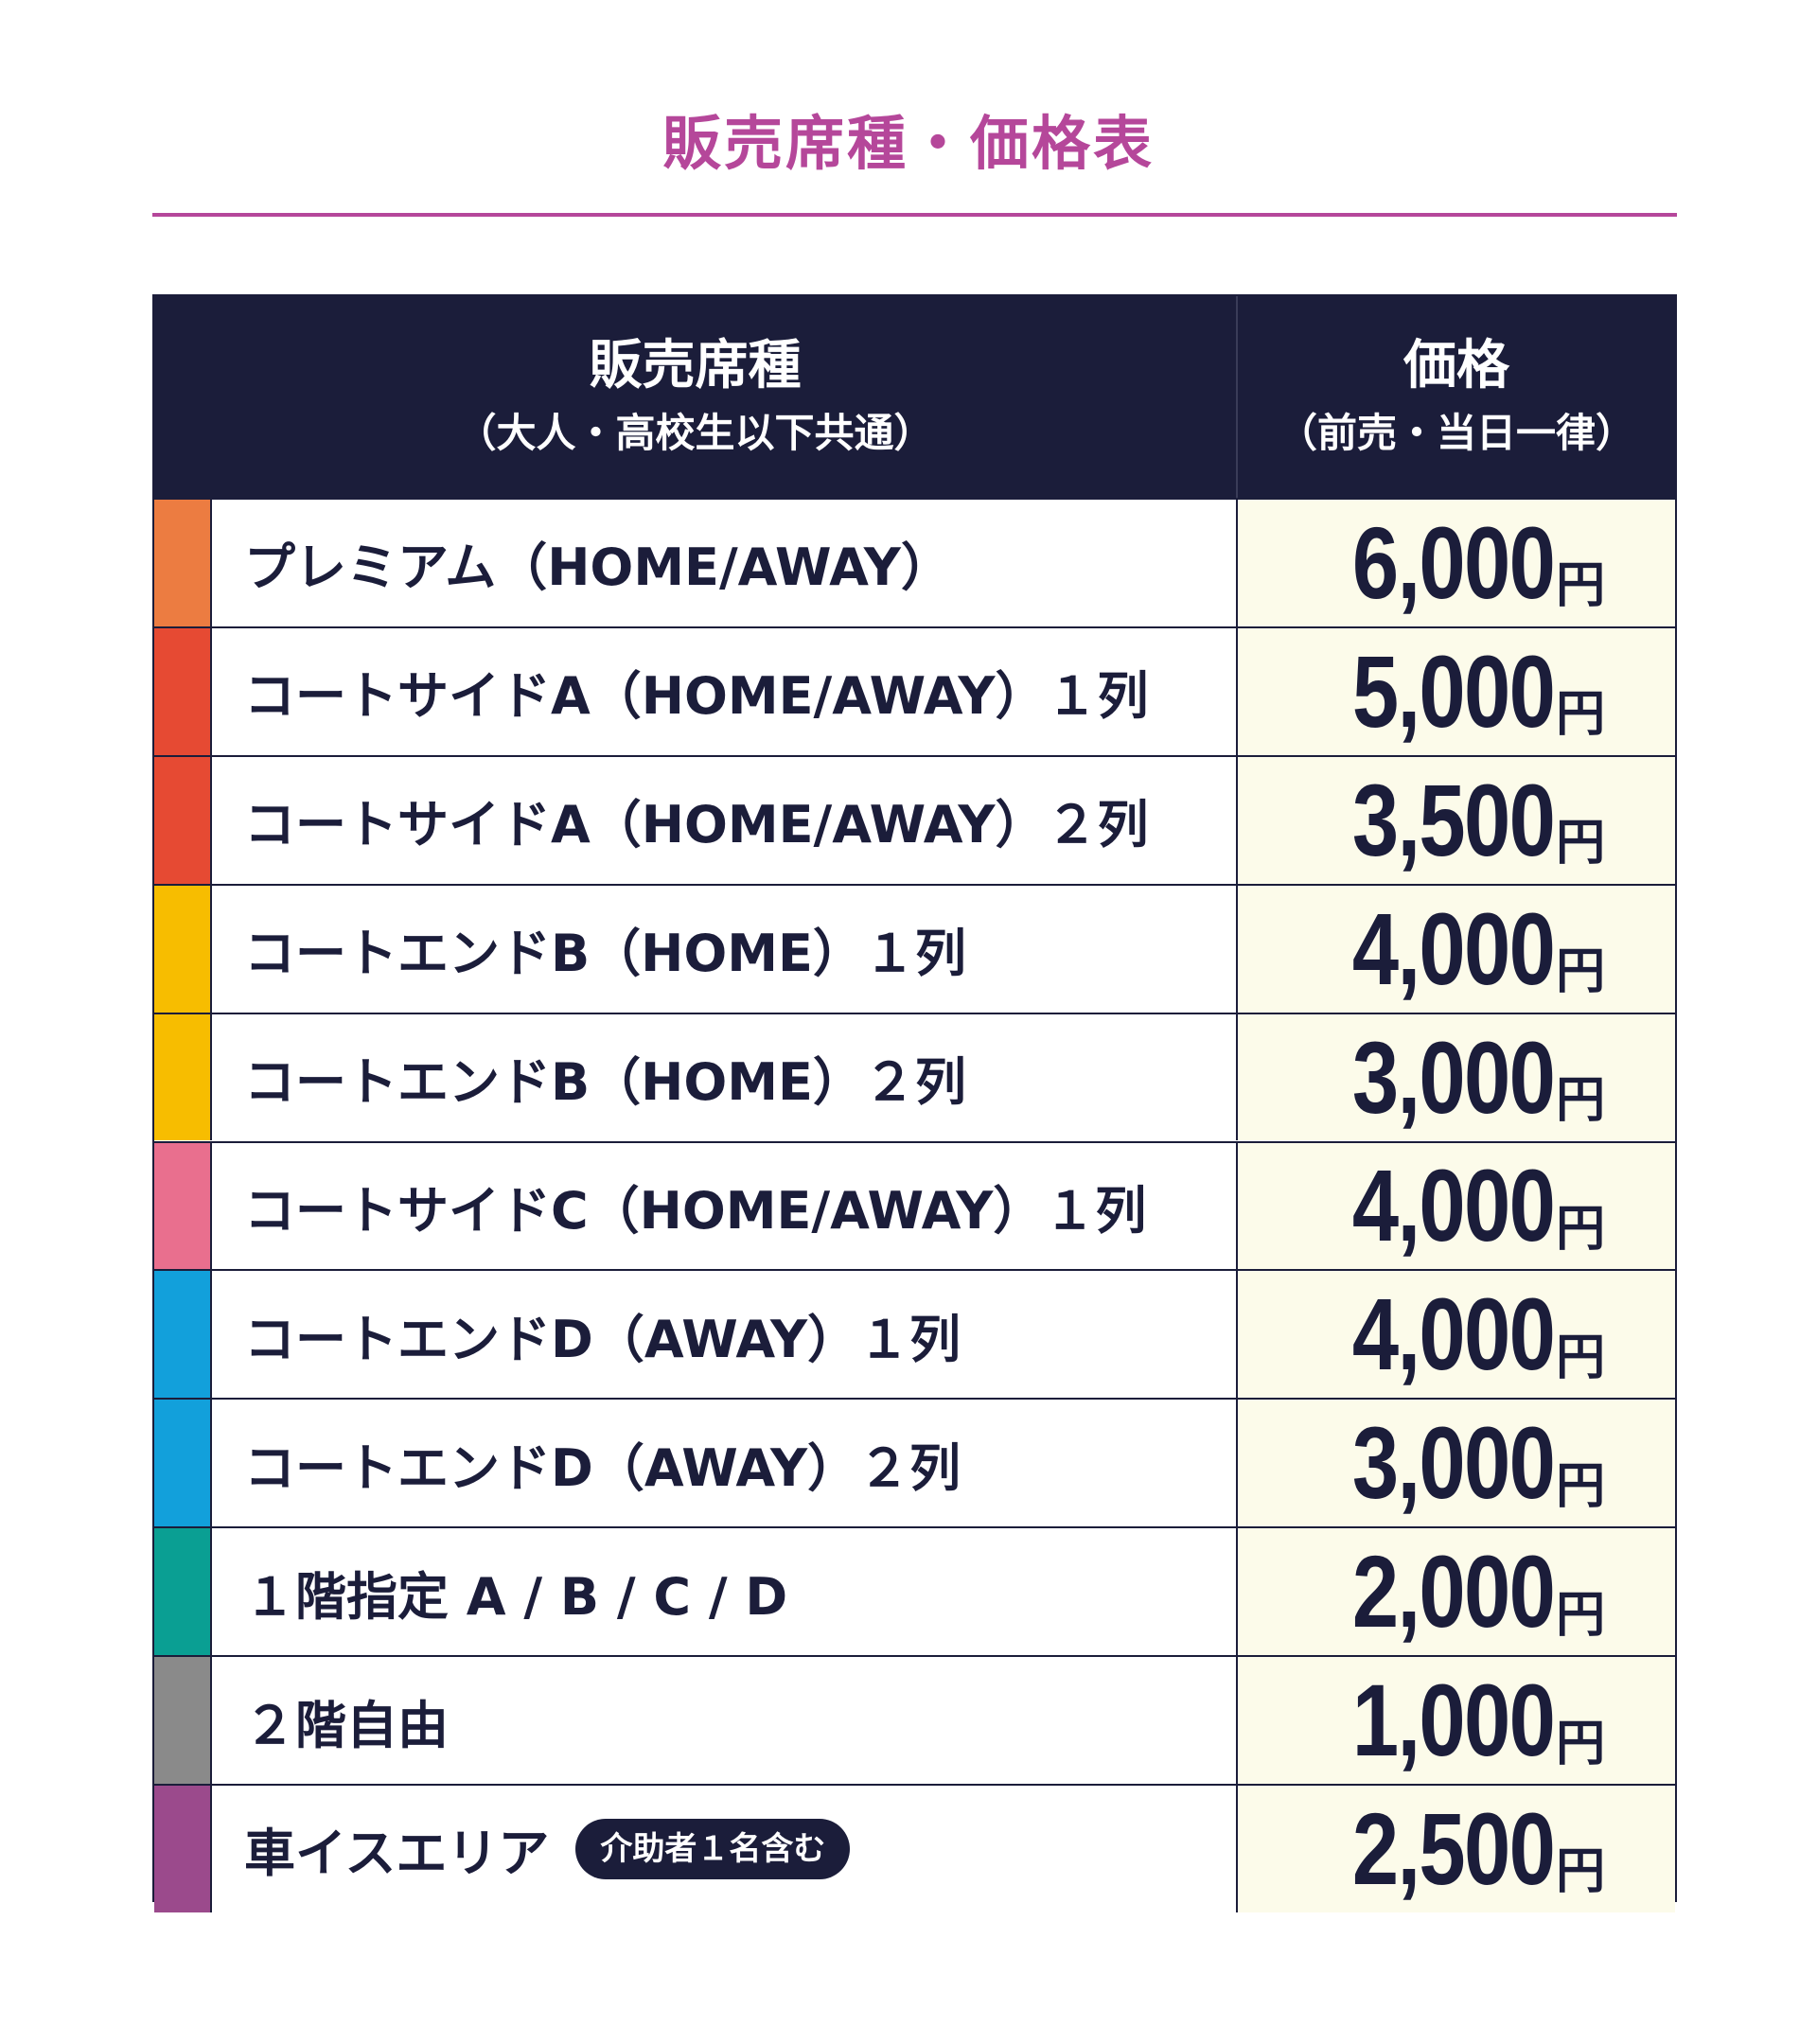  Describe the element at coordinates (713, 1848) in the screenshot. I see `caregiver-badge: 介助者１名含む` at that location.